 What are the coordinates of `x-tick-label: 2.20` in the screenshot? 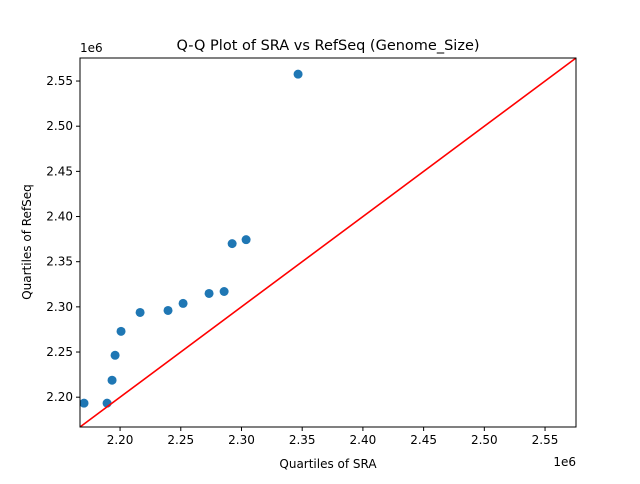 It's located at (120, 440).